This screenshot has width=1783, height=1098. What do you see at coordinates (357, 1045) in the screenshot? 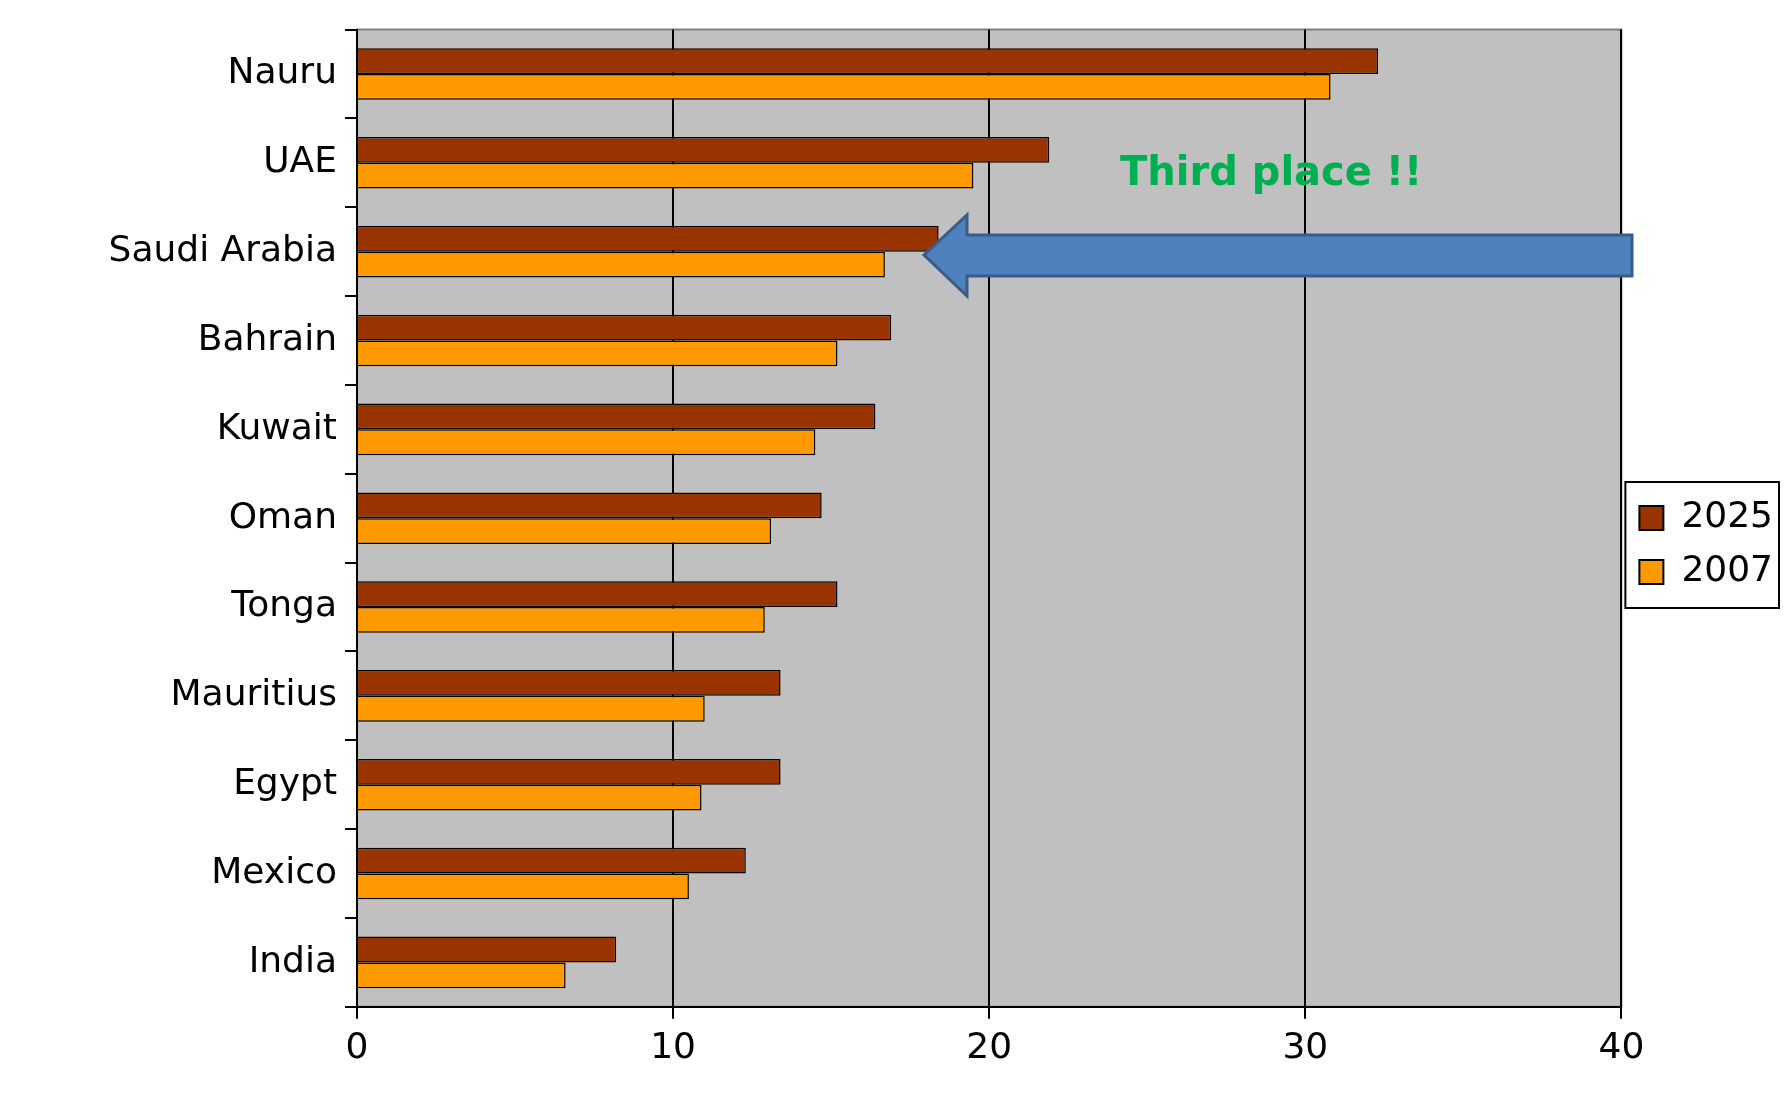
I see `x-tick-label: 0` at bounding box center [357, 1045].